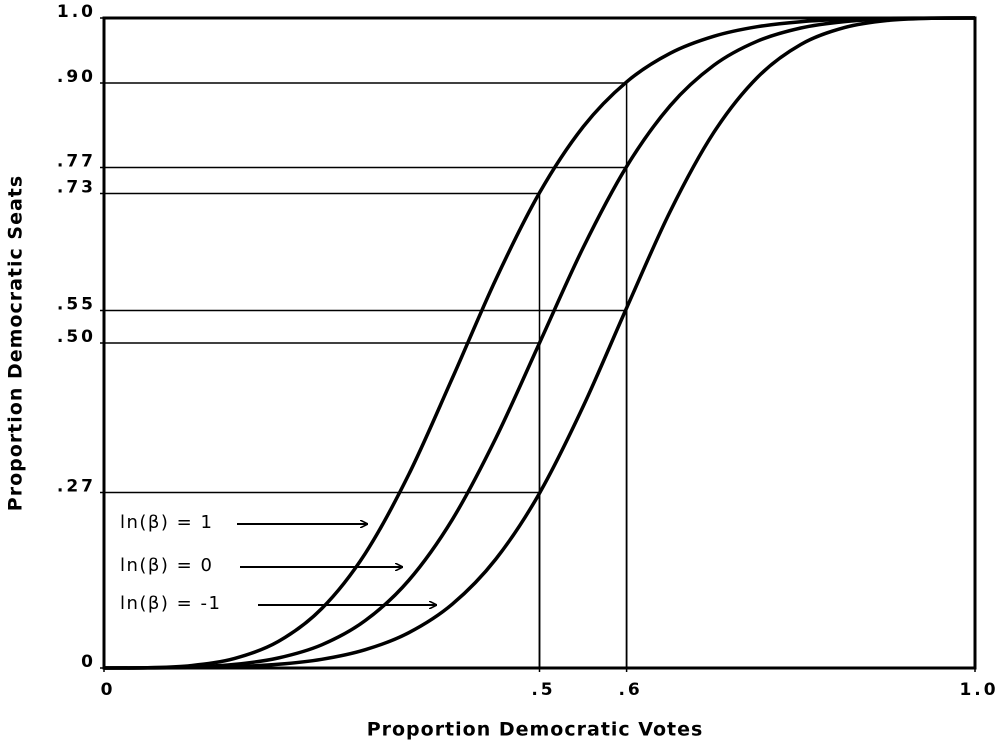 This screenshot has height=745, width=999. I want to click on y-tick-label: .55, so click(76, 305).